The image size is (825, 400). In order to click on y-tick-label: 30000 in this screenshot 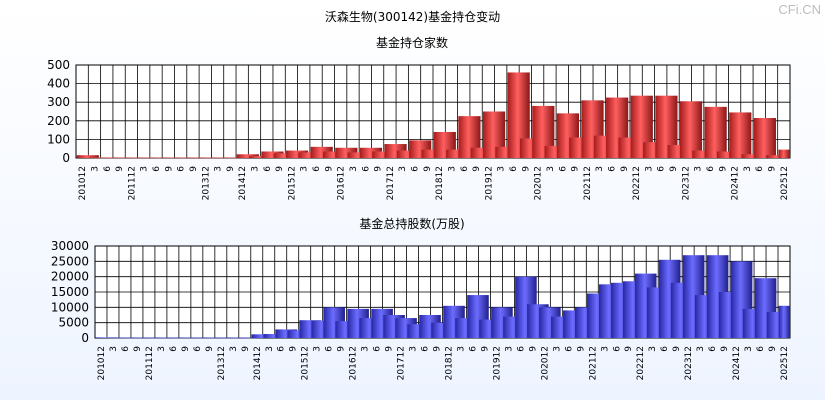, I will do `click(70, 246)`.